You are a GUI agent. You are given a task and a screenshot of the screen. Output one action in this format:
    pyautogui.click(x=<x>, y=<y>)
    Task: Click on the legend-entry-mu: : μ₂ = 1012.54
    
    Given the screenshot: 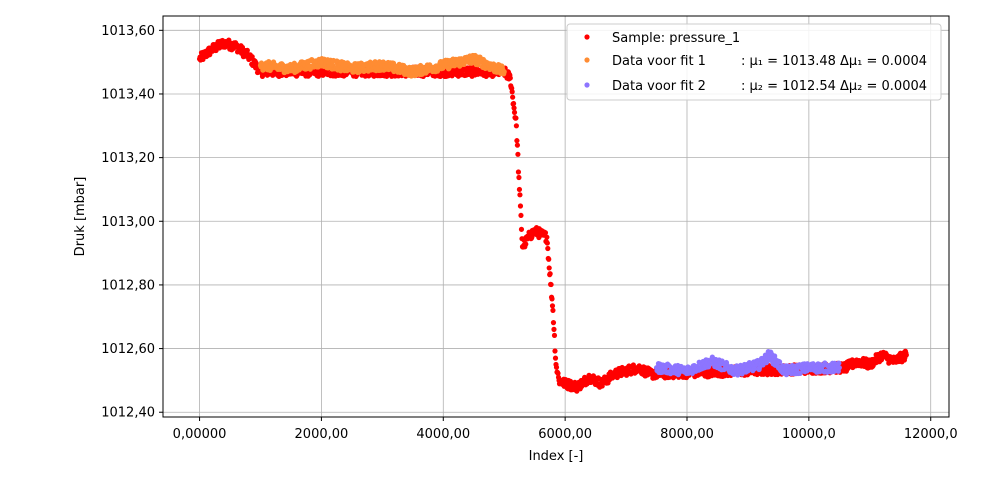 What is the action you would take?
    pyautogui.click(x=788, y=86)
    